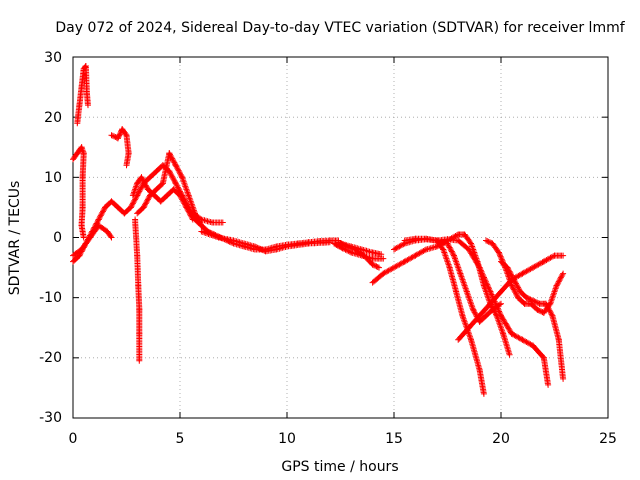 This screenshot has width=640, height=480. I want to click on series-arc-e, so click(120, 147).